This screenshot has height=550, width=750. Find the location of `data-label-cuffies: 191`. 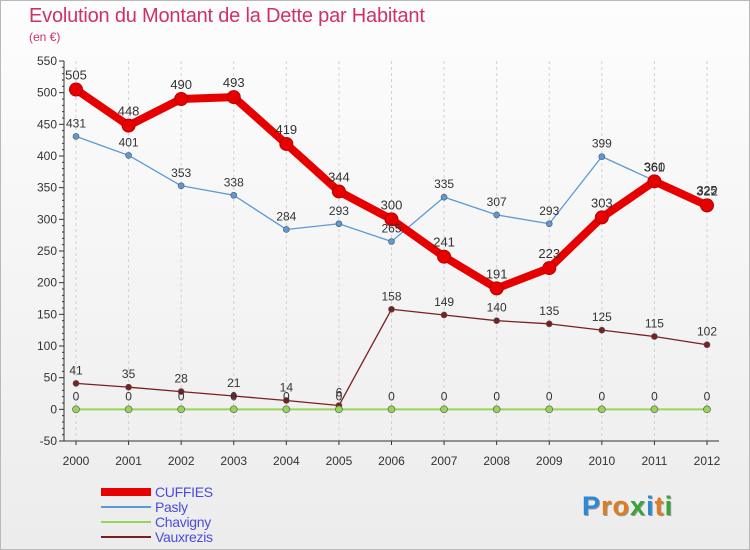

data-label-cuffies: 191 is located at coordinates (497, 273).